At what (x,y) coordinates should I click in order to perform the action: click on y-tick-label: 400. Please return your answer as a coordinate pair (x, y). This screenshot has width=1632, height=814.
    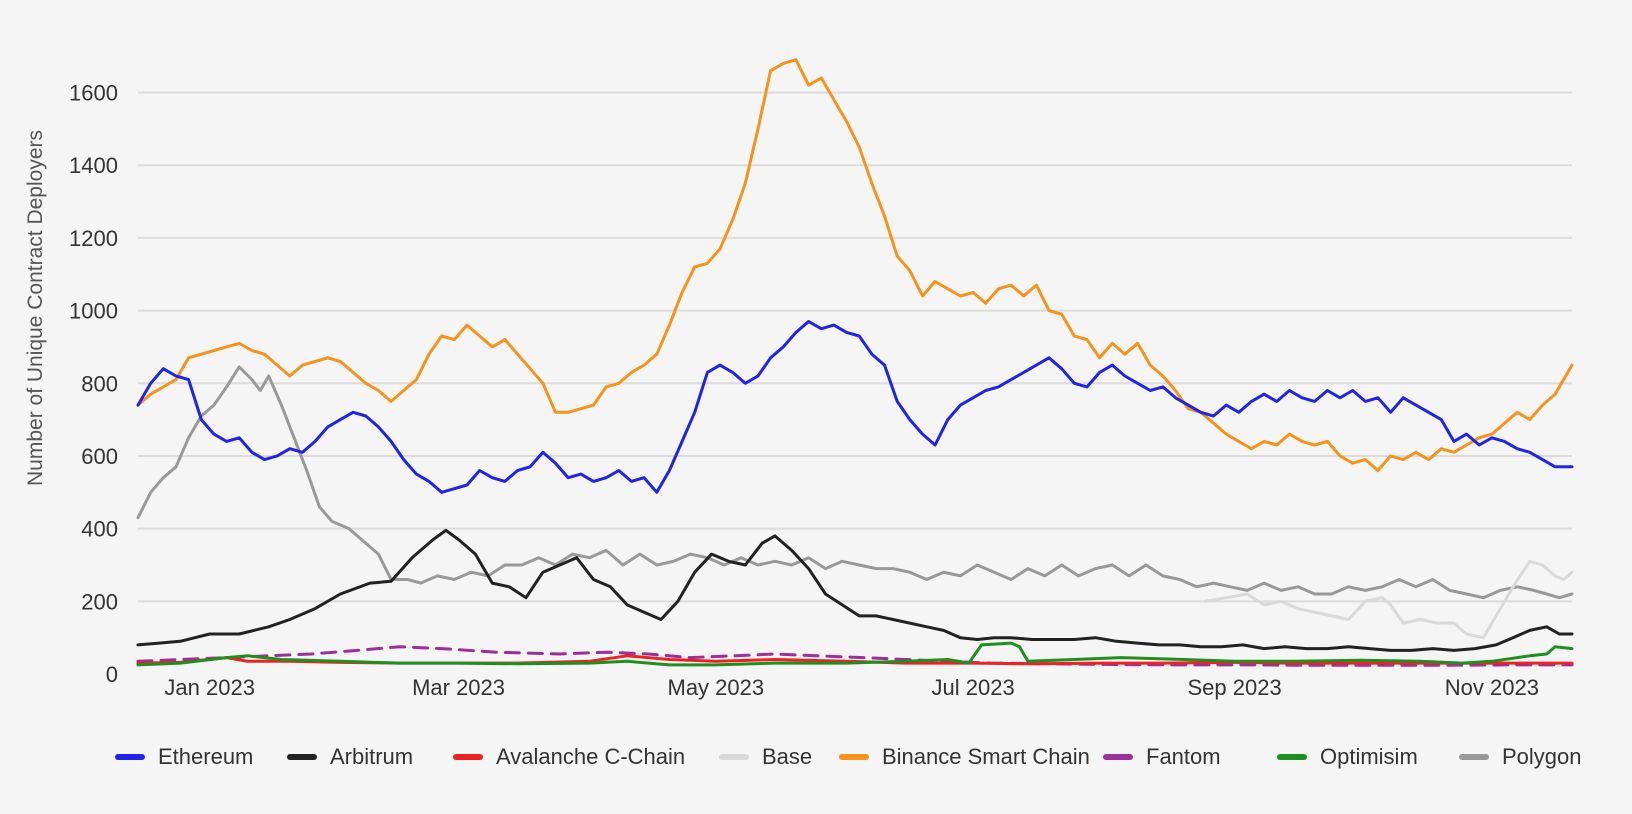
    Looking at the image, I should click on (99, 529).